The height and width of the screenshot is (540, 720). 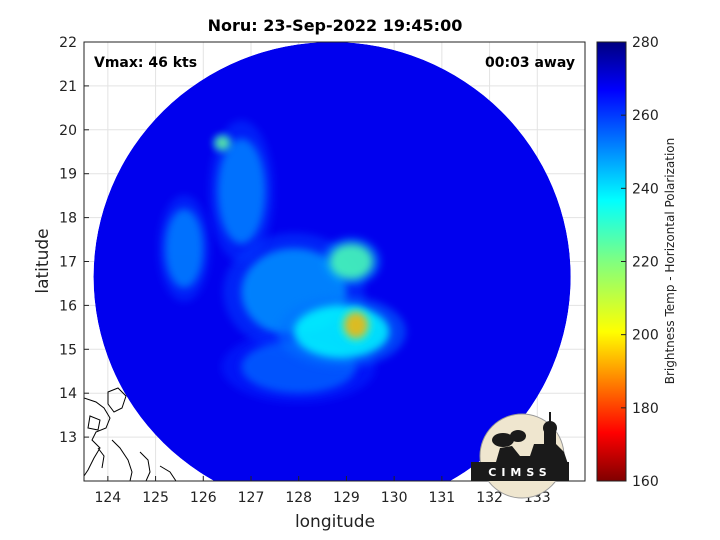 What do you see at coordinates (68, 175) in the screenshot?
I see `y-tick-label: 19` at bounding box center [68, 175].